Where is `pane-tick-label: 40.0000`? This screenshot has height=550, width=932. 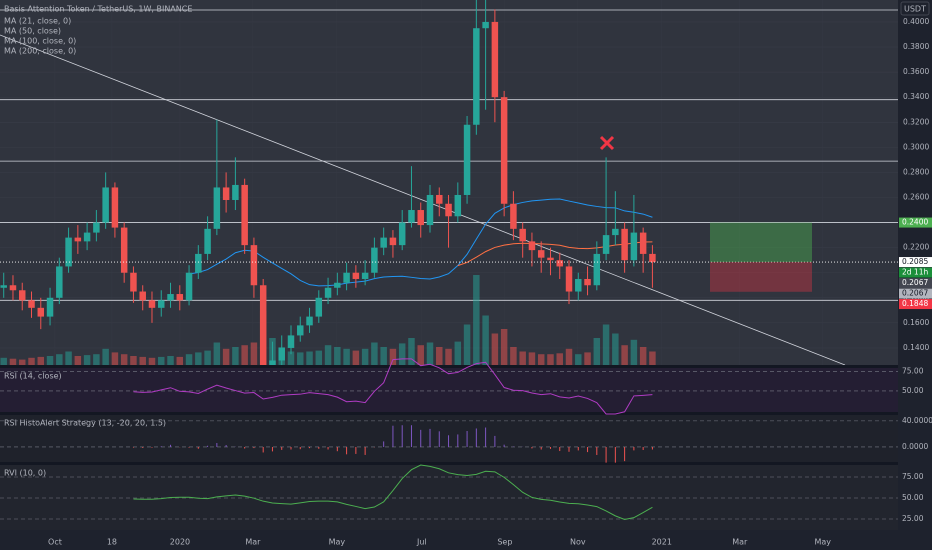
pane-tick-label: 40.0000 is located at coordinates (917, 420).